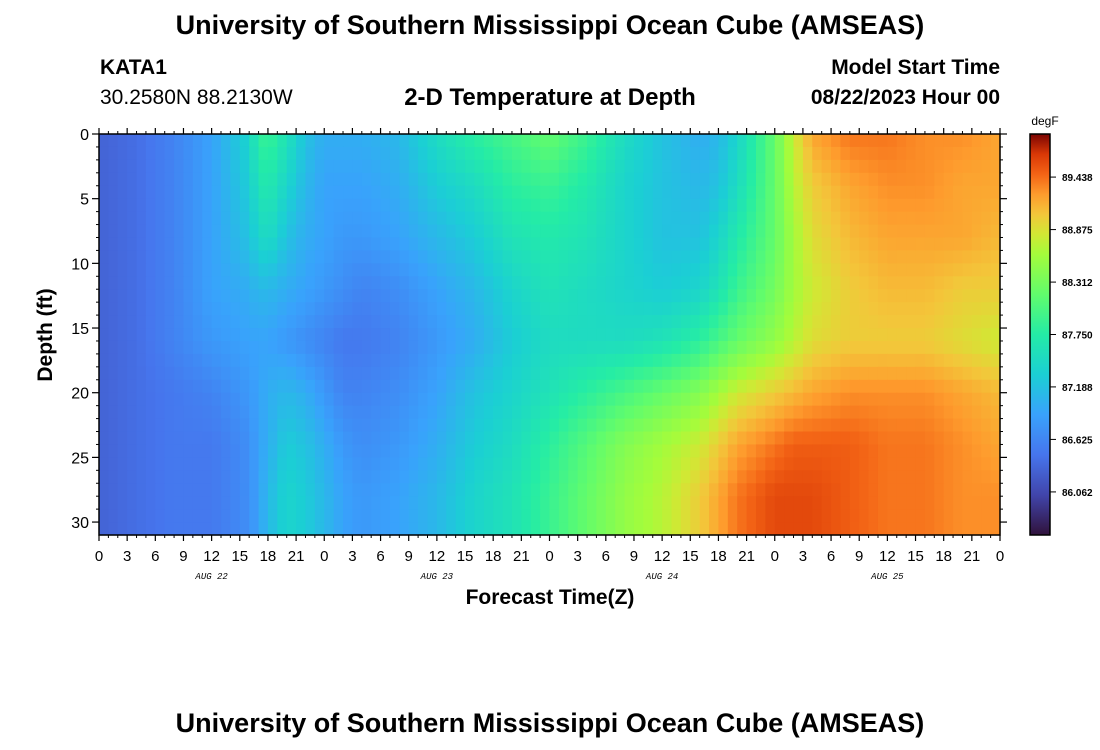 The image size is (1100, 750). Describe the element at coordinates (1077, 231) in the screenshot. I see `colorbar-tick-label: 88.875` at that location.